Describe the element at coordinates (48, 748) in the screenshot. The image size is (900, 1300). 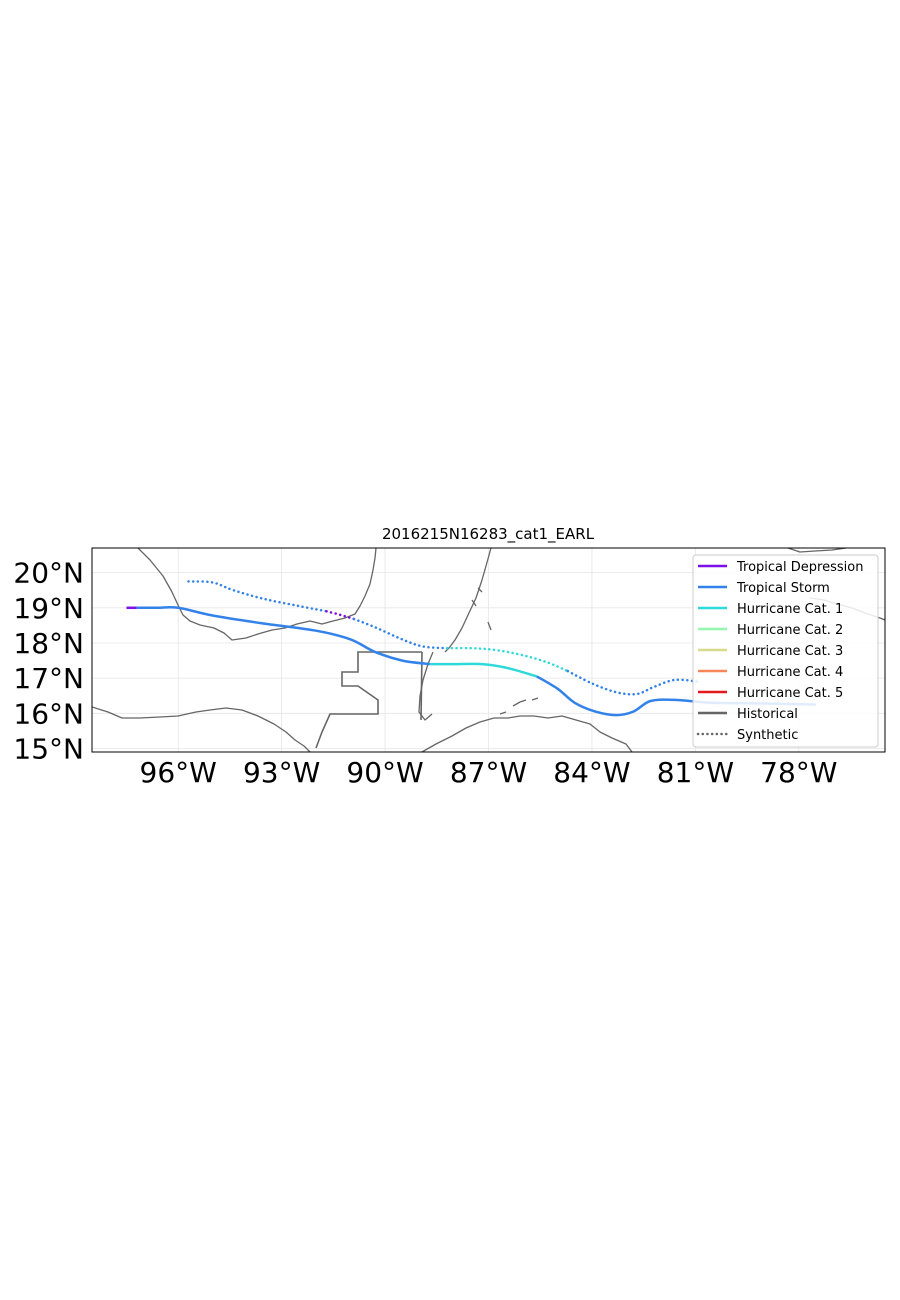
I see `lat-tick-label: 15°N` at that location.